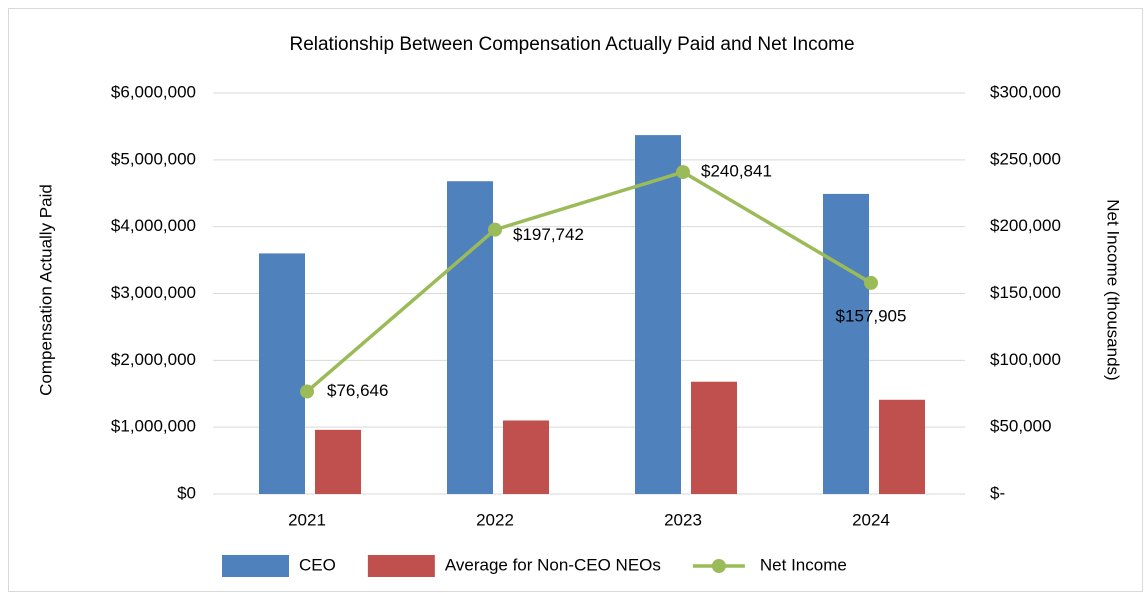  What do you see at coordinates (1025, 292) in the screenshot?
I see `y2-tick-label: $150,000` at bounding box center [1025, 292].